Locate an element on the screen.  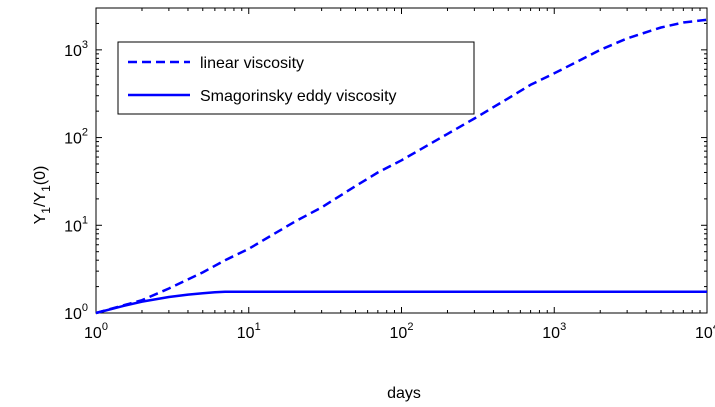
x-tick-label: 10⁴ is located at coordinates (705, 331).